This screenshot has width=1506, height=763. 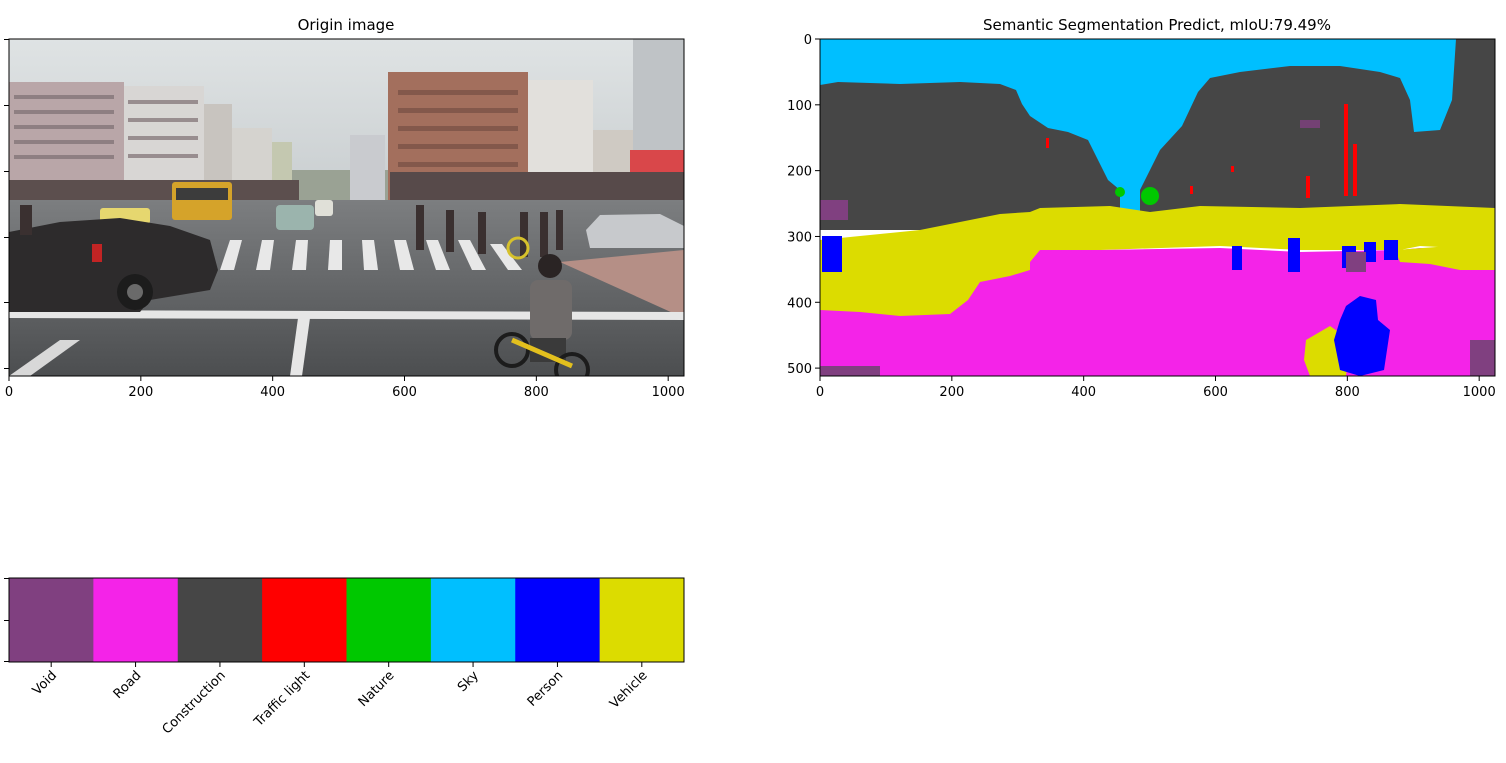 What do you see at coordinates (799, 106) in the screenshot?
I see `y-tick-label: 100` at bounding box center [799, 106].